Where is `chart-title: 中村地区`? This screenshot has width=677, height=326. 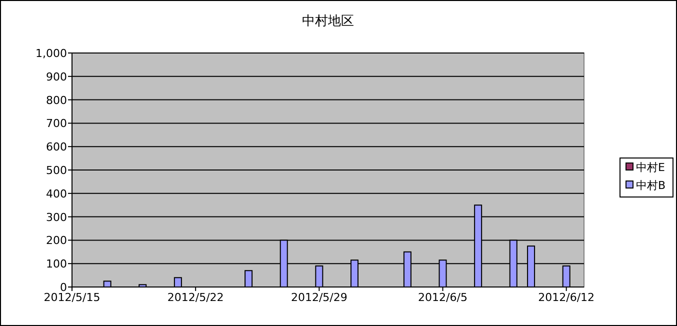 chart-title: 中村地区 is located at coordinates (328, 21).